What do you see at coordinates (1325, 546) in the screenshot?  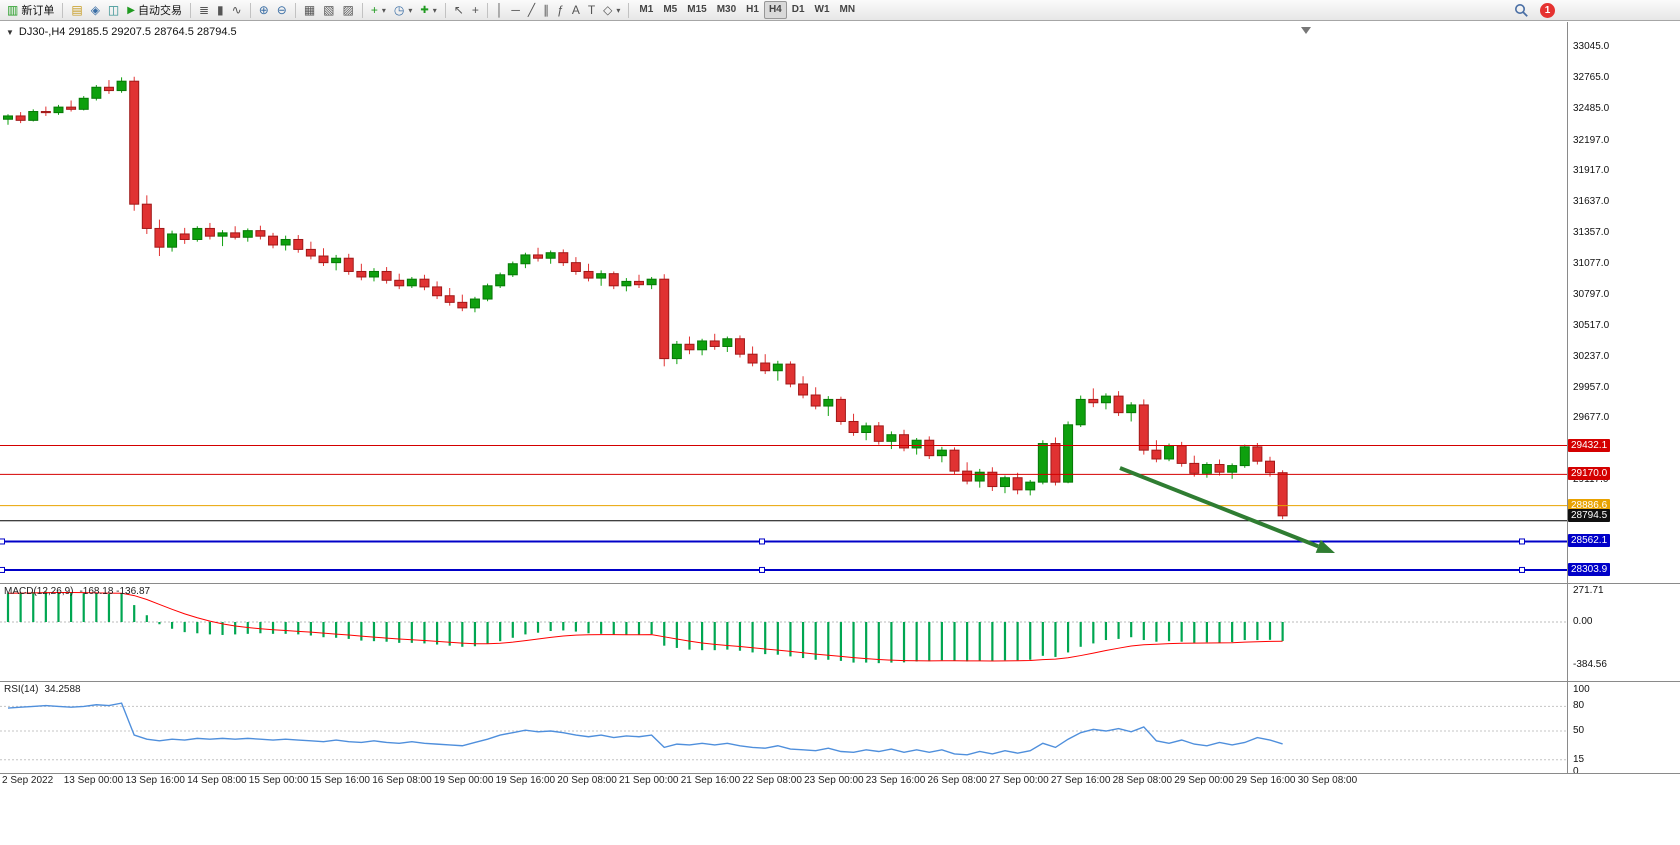 I see `trend-arrow-head` at bounding box center [1325, 546].